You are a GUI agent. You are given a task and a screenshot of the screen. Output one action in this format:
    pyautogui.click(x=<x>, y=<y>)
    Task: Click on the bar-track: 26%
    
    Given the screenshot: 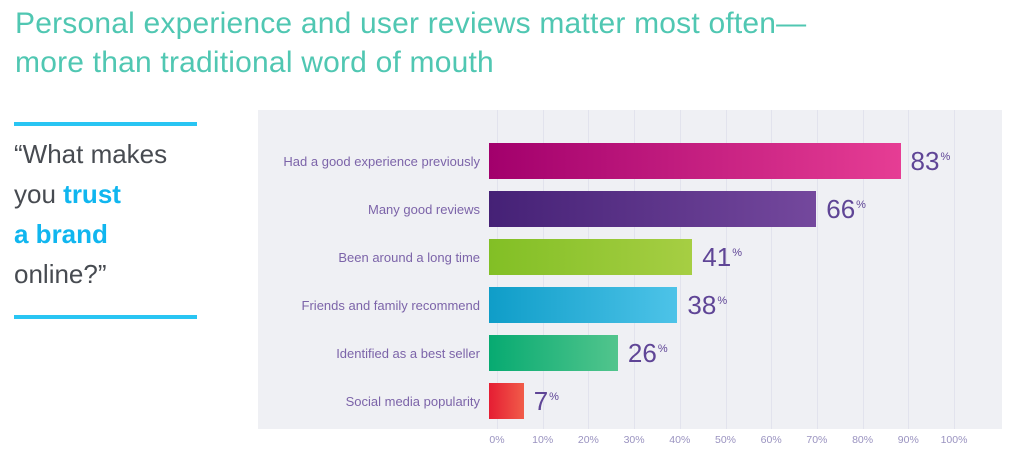 What is the action you would take?
    pyautogui.click(x=717, y=353)
    